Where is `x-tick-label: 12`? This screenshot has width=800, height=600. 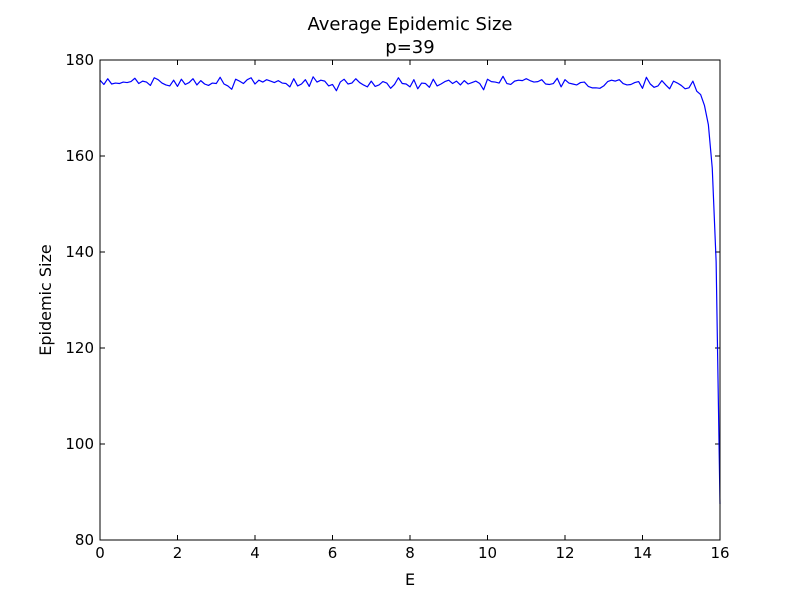 x-tick-label: 12 is located at coordinates (564, 553).